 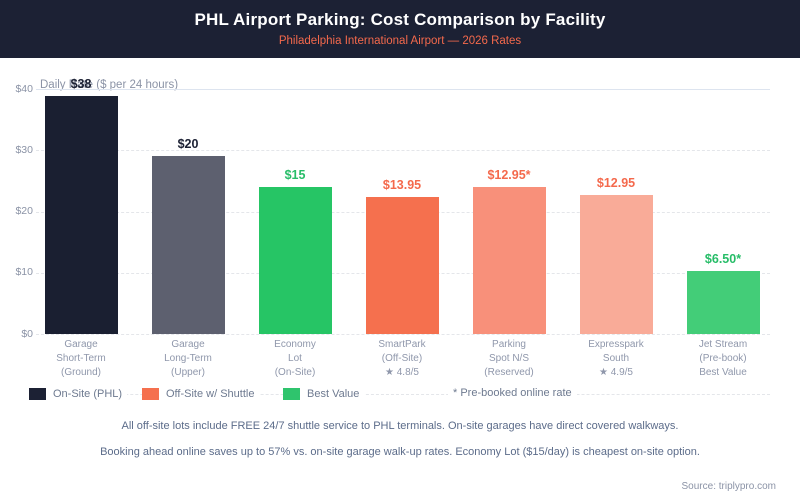 What do you see at coordinates (512, 393) in the screenshot?
I see `legend-footnote-marker: * Pre-booked online rate` at bounding box center [512, 393].